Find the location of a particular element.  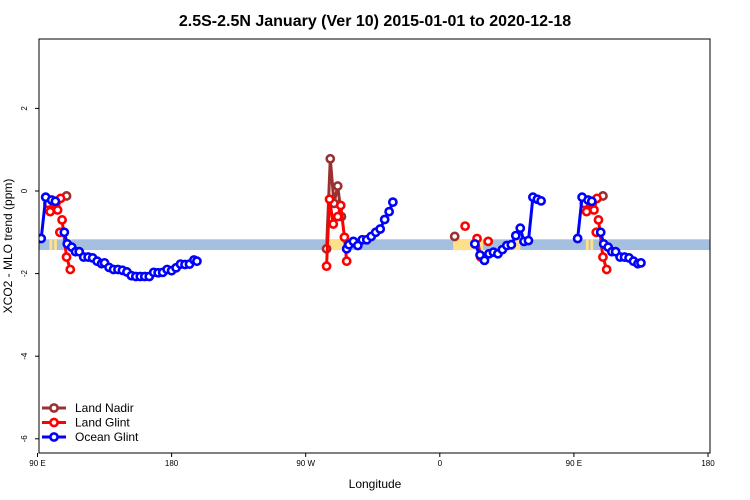

y-tick-label: 2 is located at coordinates (24, 108).